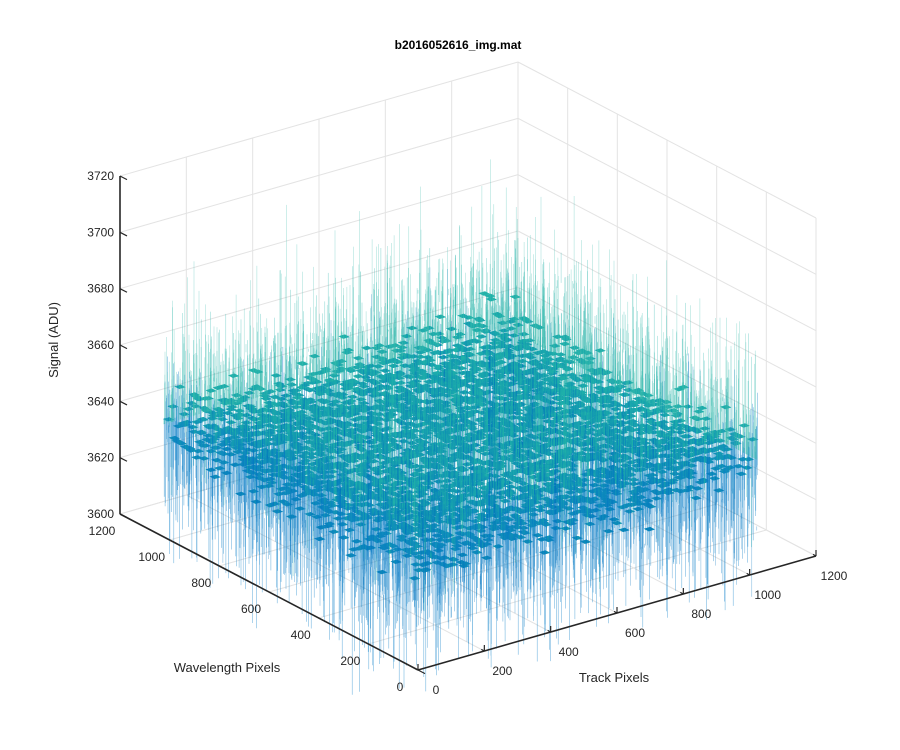  What do you see at coordinates (227, 667) in the screenshot?
I see `y-axis-label: Wavelength Pixels` at bounding box center [227, 667].